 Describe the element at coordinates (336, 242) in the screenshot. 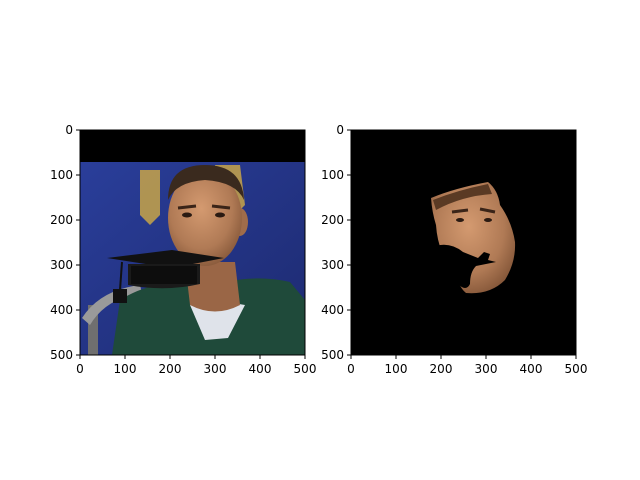

I see `axes-right-yticks: 0 100 200 300 400 500` at that location.